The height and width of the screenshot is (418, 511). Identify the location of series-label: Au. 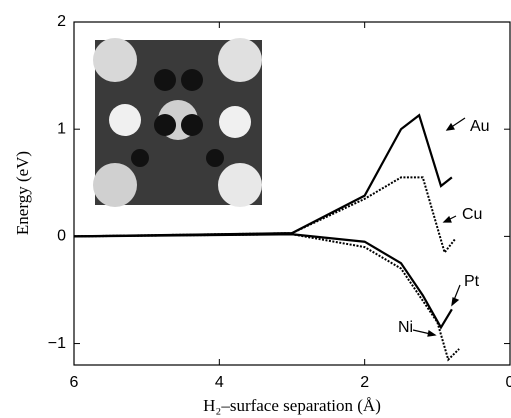
(480, 126).